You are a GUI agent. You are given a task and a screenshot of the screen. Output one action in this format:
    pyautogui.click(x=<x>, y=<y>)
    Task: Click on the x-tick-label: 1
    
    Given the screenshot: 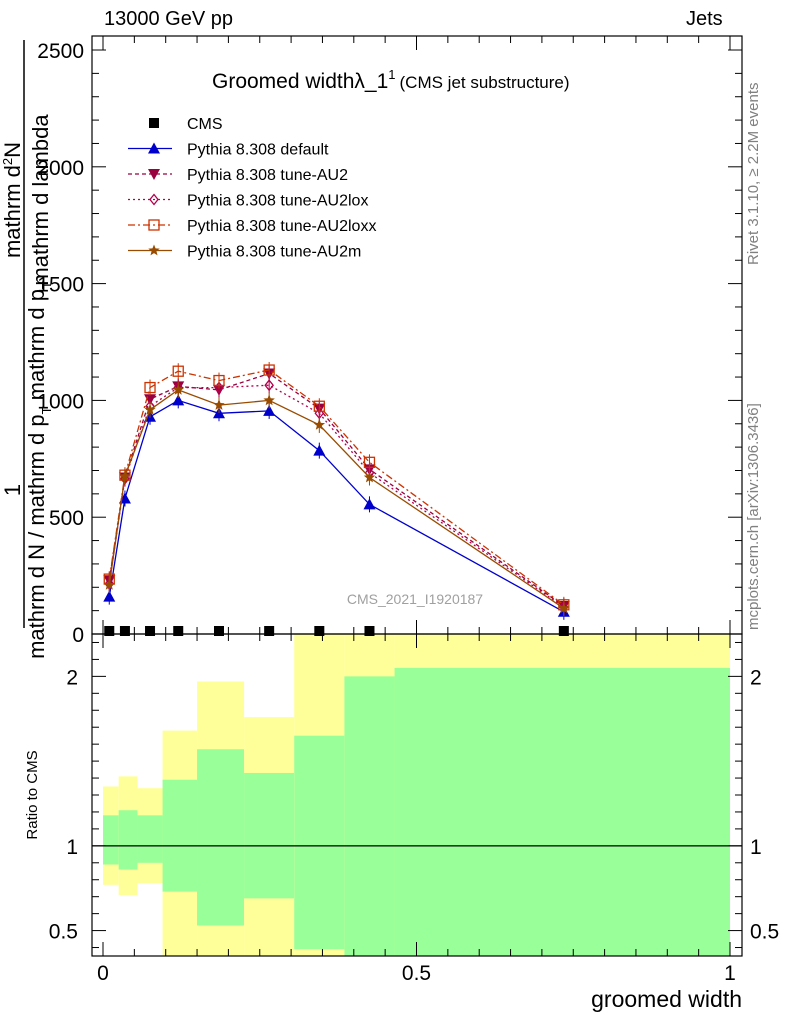 What is the action you would take?
    pyautogui.click(x=730, y=973)
    